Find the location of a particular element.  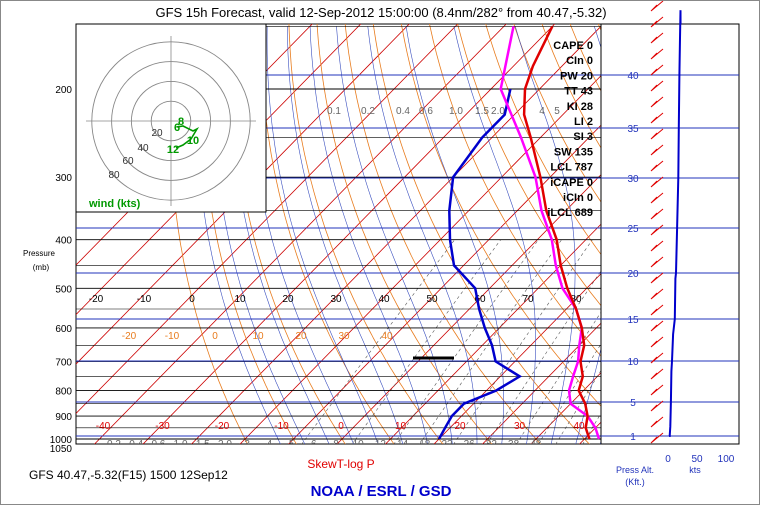

dry-adiabat-label: 30 is located at coordinates (344, 336).